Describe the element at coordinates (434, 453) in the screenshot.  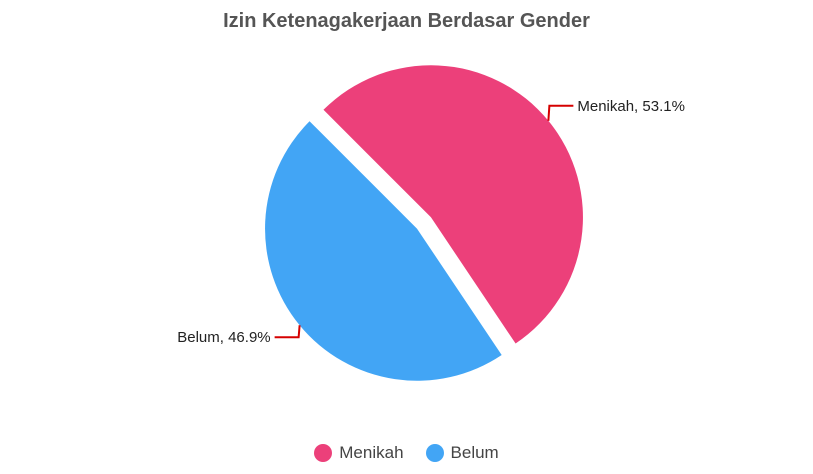
I see `legend-swatch-belum` at that location.